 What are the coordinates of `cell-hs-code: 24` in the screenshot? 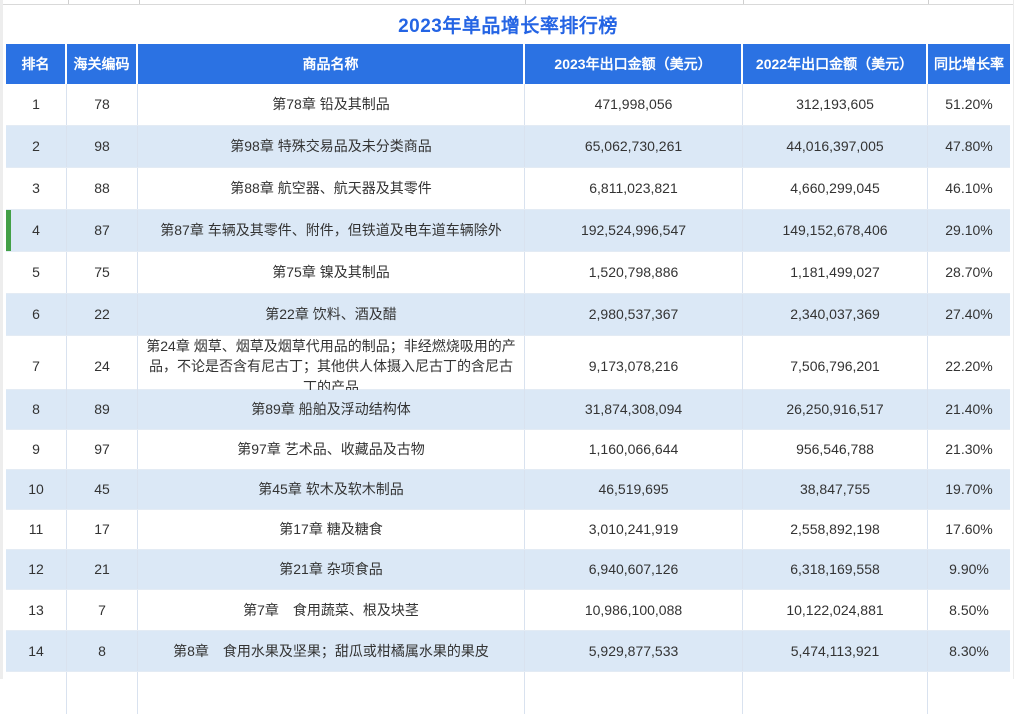 It's located at (102, 366).